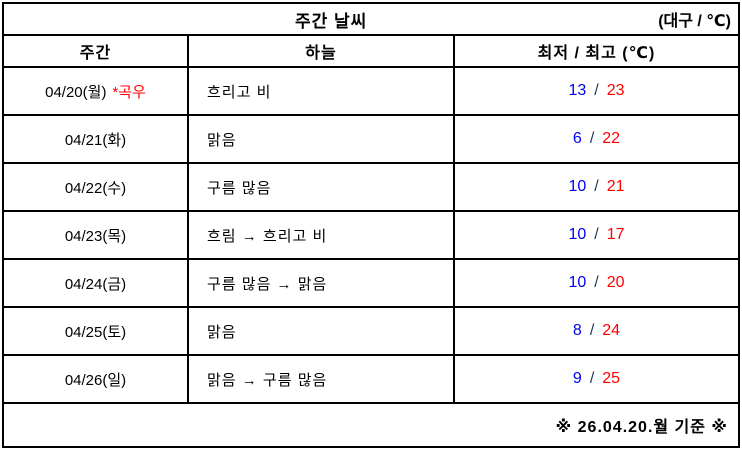 This screenshot has height=452, width=742. I want to click on date-cell: 04/23(목), so click(96, 235).